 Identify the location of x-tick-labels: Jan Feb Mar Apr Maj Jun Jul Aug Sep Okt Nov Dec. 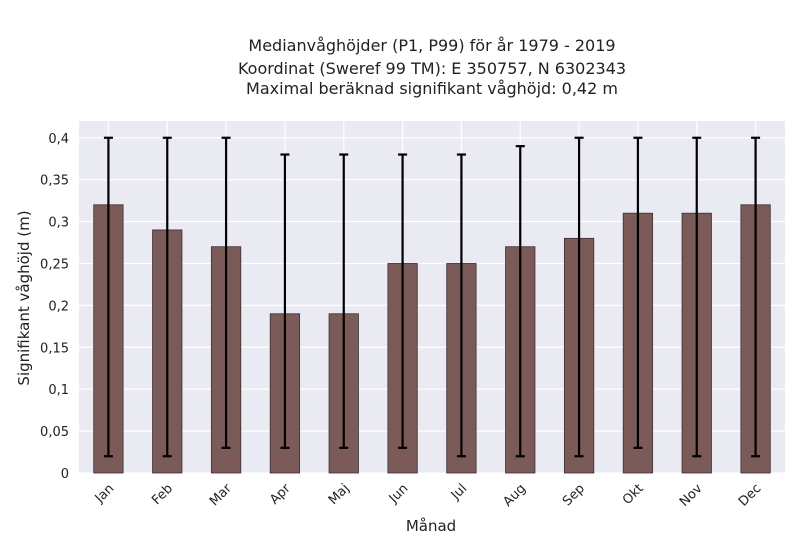
(428, 495).